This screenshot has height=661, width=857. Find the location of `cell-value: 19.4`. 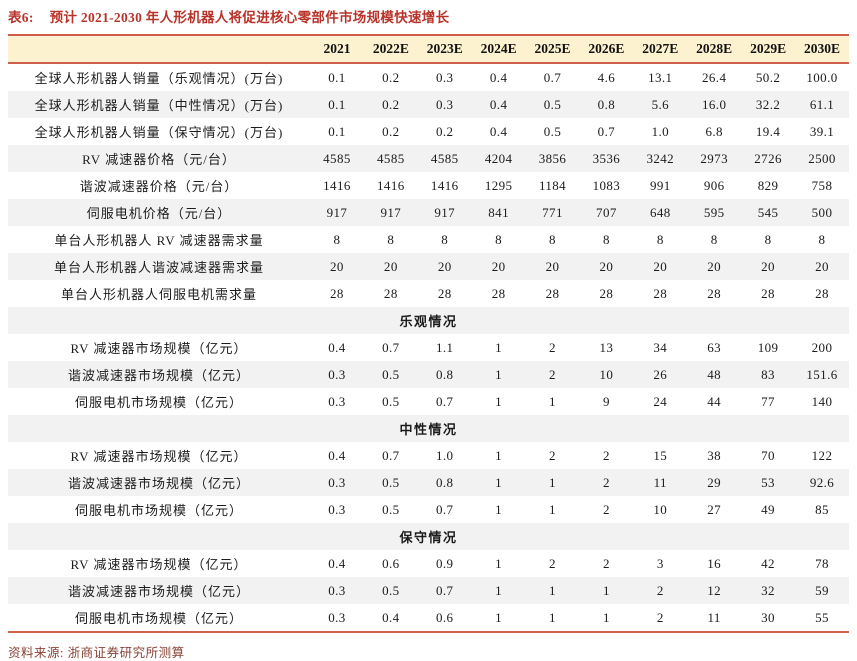

cell-value: 19.4 is located at coordinates (768, 131).